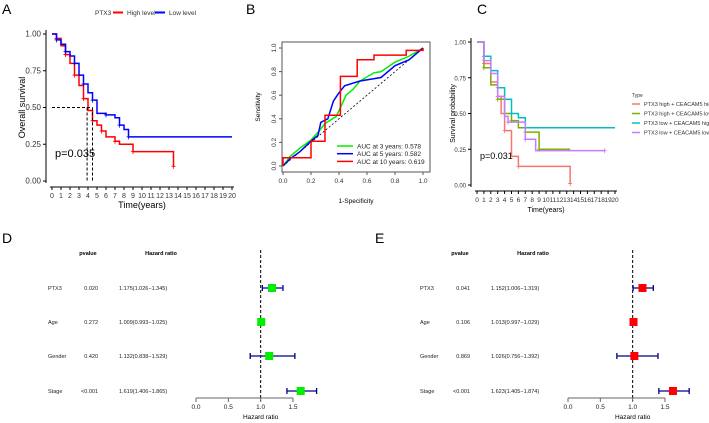 The width and height of the screenshot is (709, 423). Describe the element at coordinates (633, 417) in the screenshot. I see `x-axis-label: Hazard ratio` at that location.